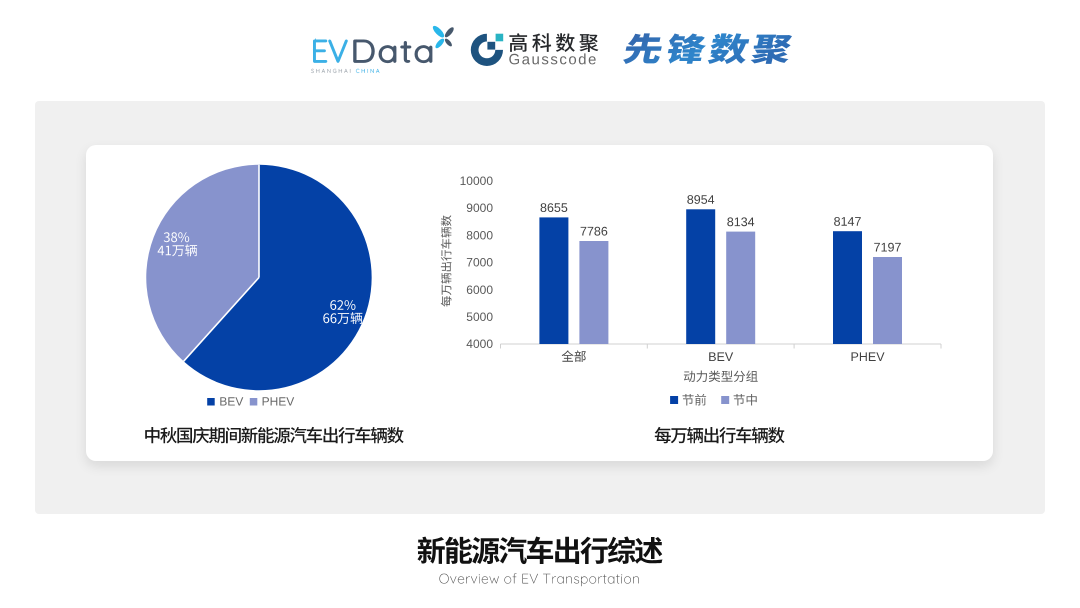 The height and width of the screenshot is (608, 1080). I want to click on svg-text: 4000, so click(479, 344).